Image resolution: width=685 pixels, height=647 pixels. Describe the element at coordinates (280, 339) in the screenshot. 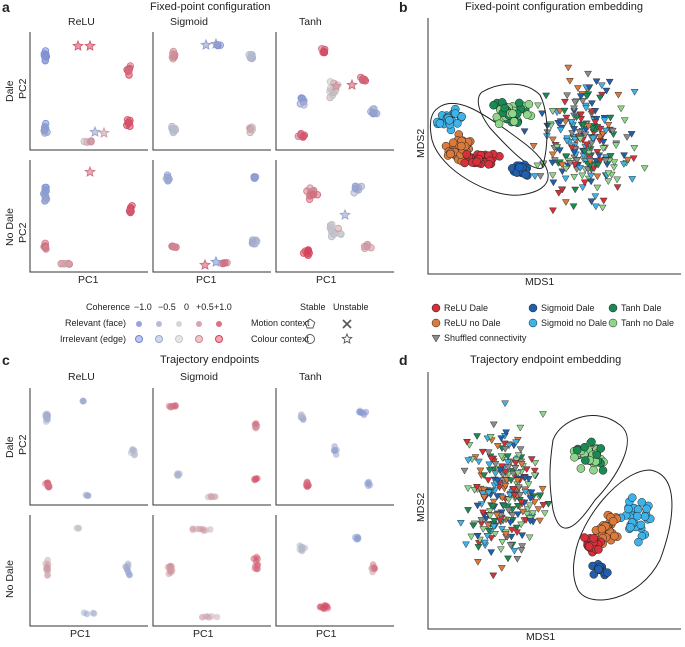

I see `legend-colour-label: Colour context` at that location.